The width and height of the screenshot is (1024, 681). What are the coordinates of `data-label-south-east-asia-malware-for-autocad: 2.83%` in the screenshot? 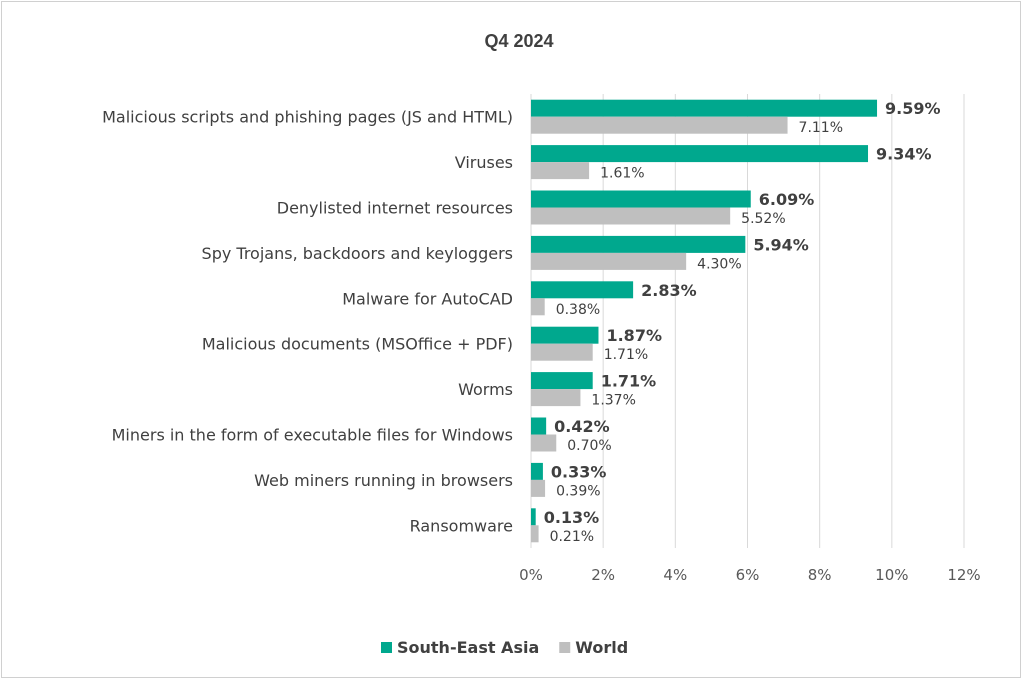 It's located at (669, 290).